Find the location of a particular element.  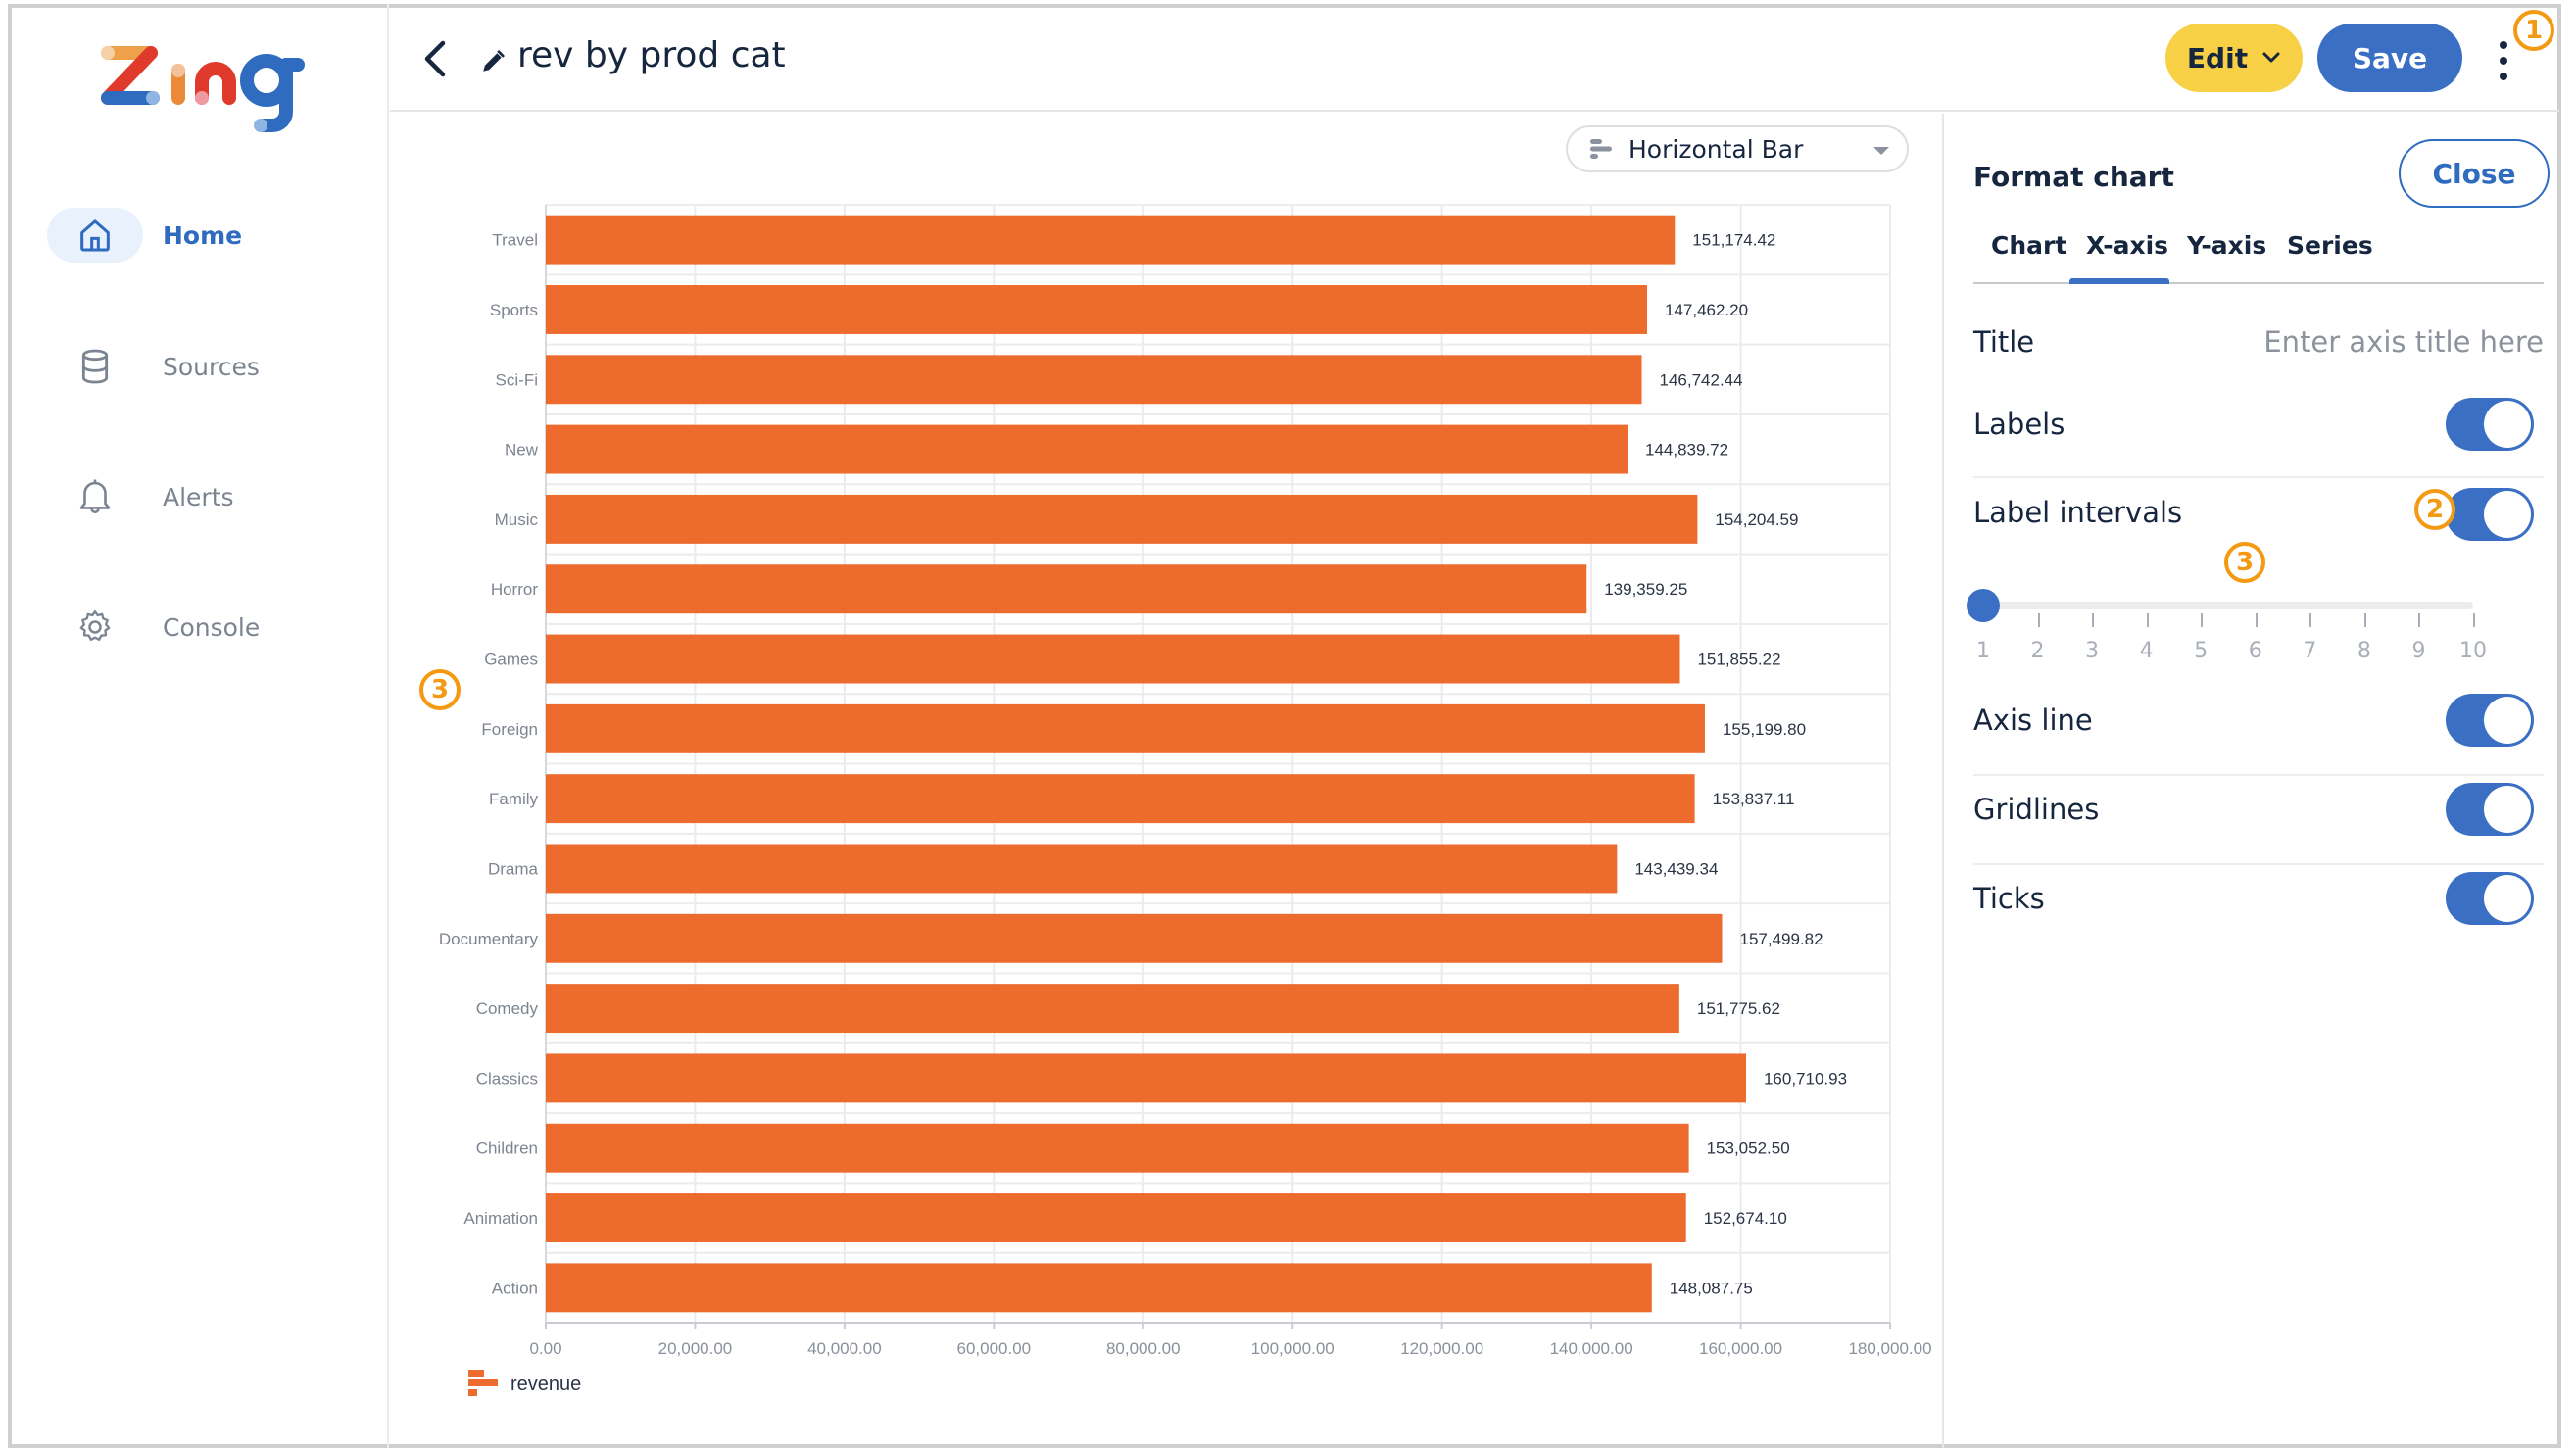

active-tab-indicator is located at coordinates (2119, 281).